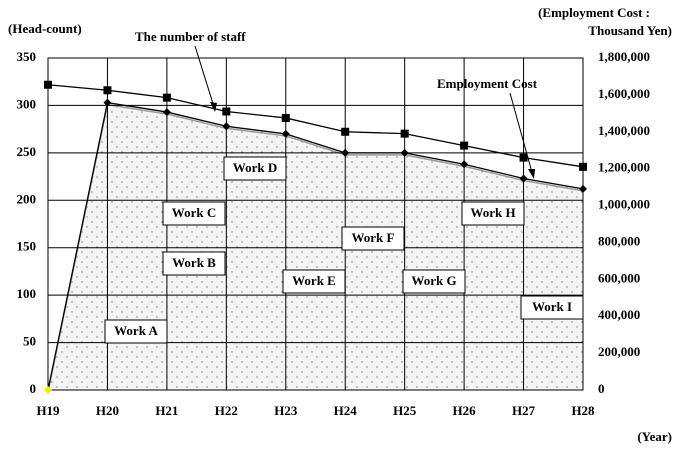  I want to click on annotation: Work I, so click(552, 306).